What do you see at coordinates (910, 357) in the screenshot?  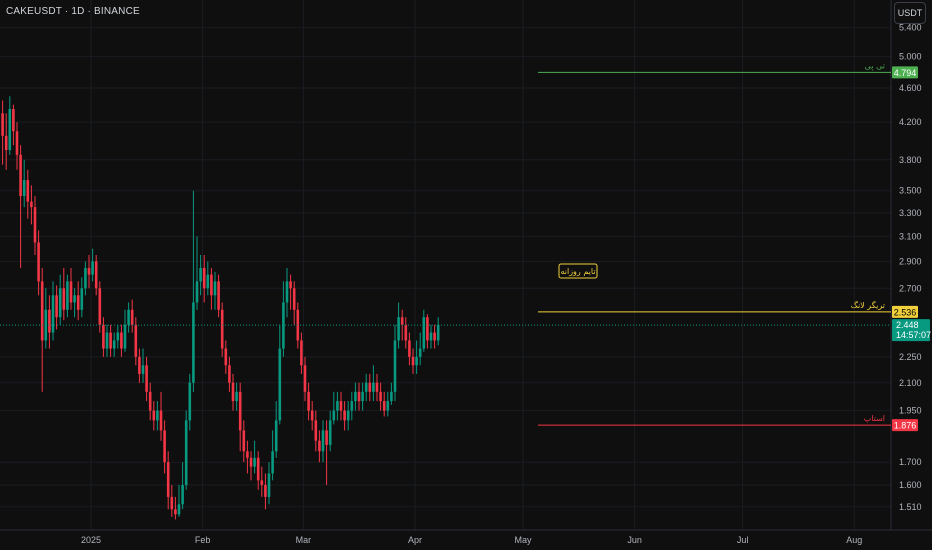 I see `y-tick-label: 2.250` at bounding box center [910, 357].